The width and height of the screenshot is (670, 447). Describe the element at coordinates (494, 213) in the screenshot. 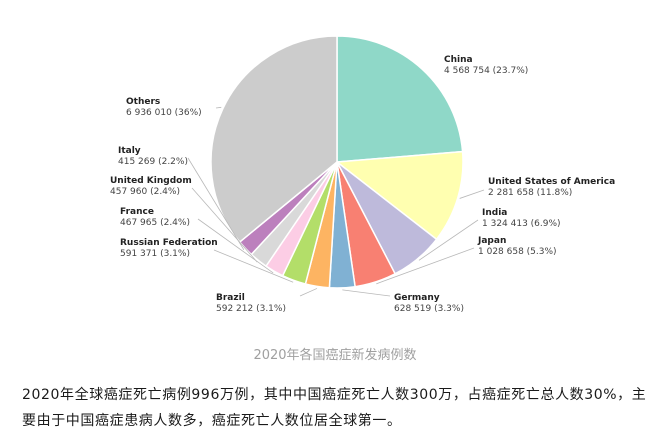

I see `slice-label-name: India` at that location.